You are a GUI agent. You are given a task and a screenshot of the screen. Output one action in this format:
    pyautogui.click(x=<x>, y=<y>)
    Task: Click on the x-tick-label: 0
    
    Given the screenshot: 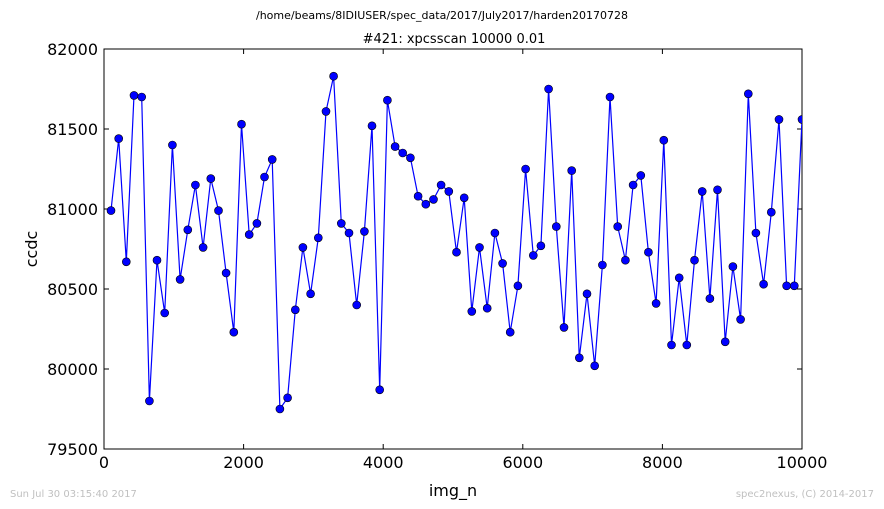 What is the action you would take?
    pyautogui.click(x=104, y=462)
    